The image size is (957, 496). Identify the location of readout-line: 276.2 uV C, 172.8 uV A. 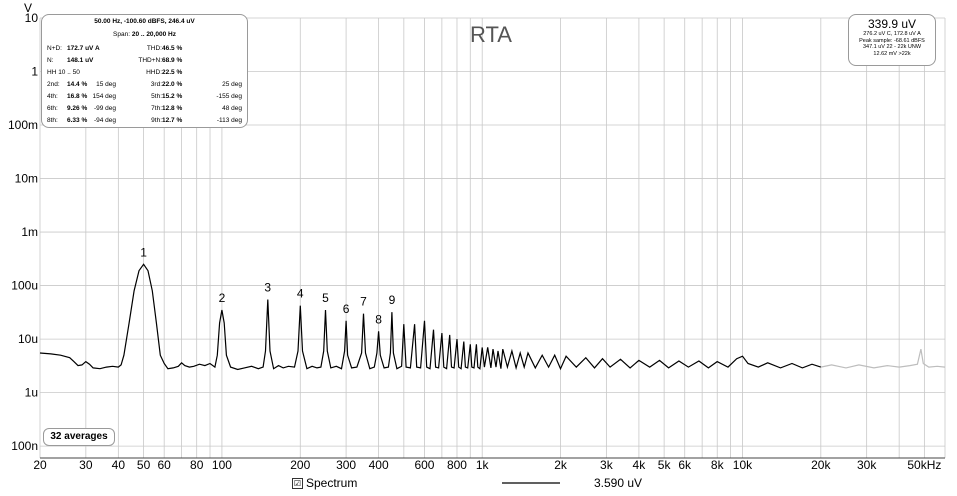
(892, 34).